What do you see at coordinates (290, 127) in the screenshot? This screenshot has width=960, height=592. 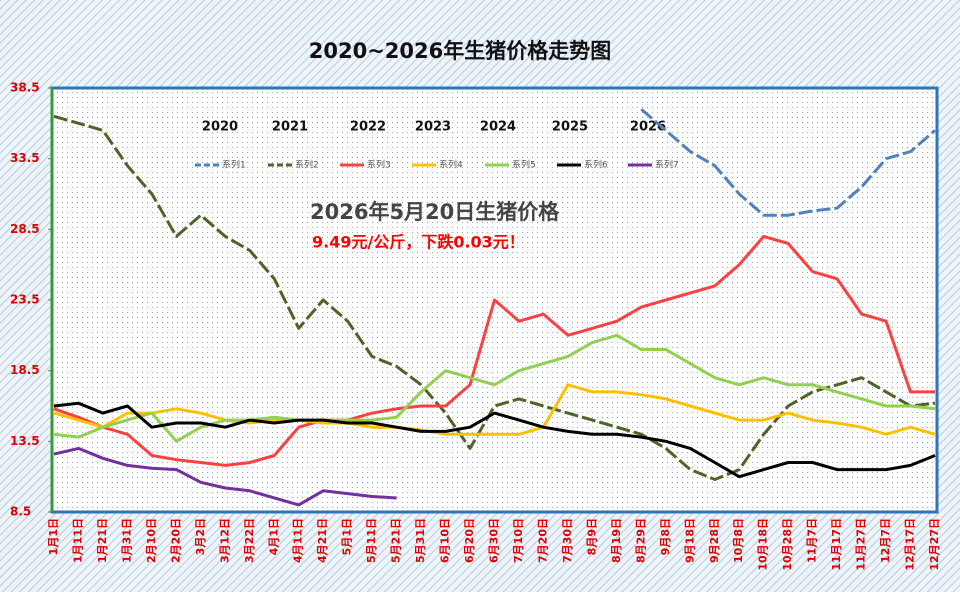 I see `year-label: 2021` at bounding box center [290, 127].